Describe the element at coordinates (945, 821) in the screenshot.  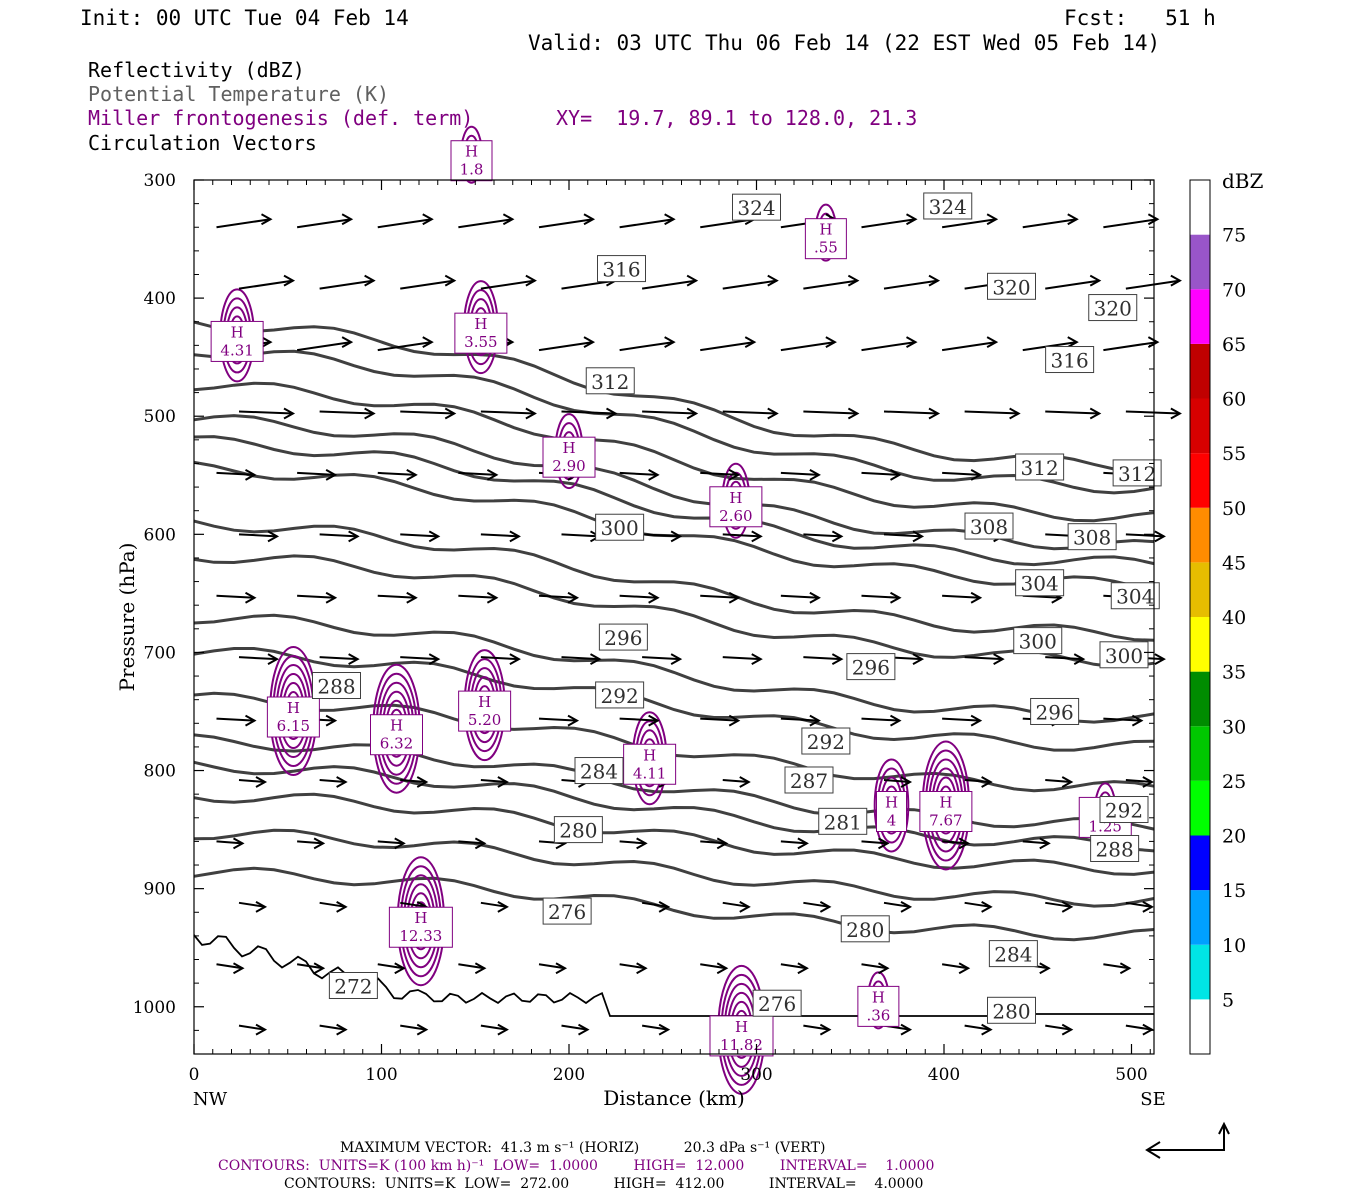
I see `frontogenesis-max-value: 7.67` at that location.